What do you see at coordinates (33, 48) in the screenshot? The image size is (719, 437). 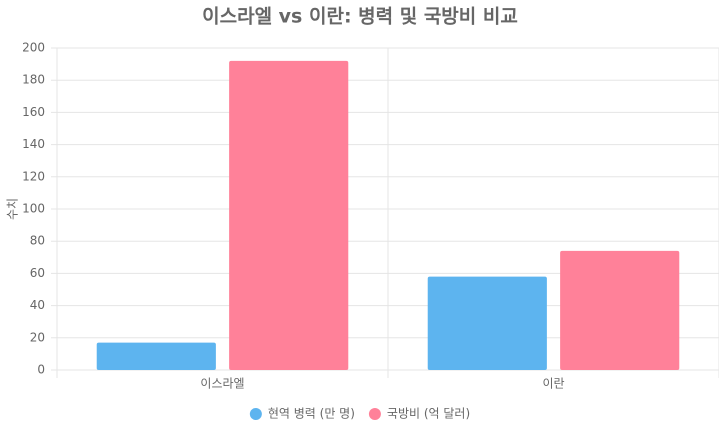 I see `y-tick-label: 200` at bounding box center [33, 48].